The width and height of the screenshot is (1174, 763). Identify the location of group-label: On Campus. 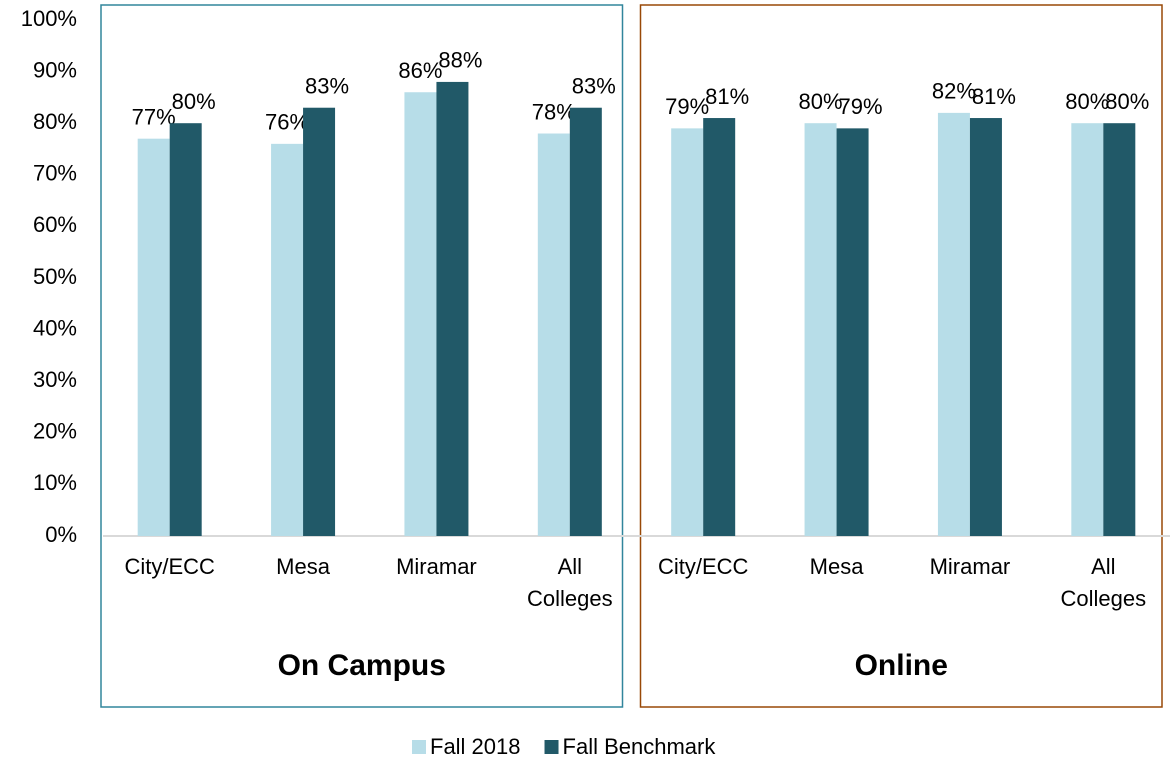
(362, 665).